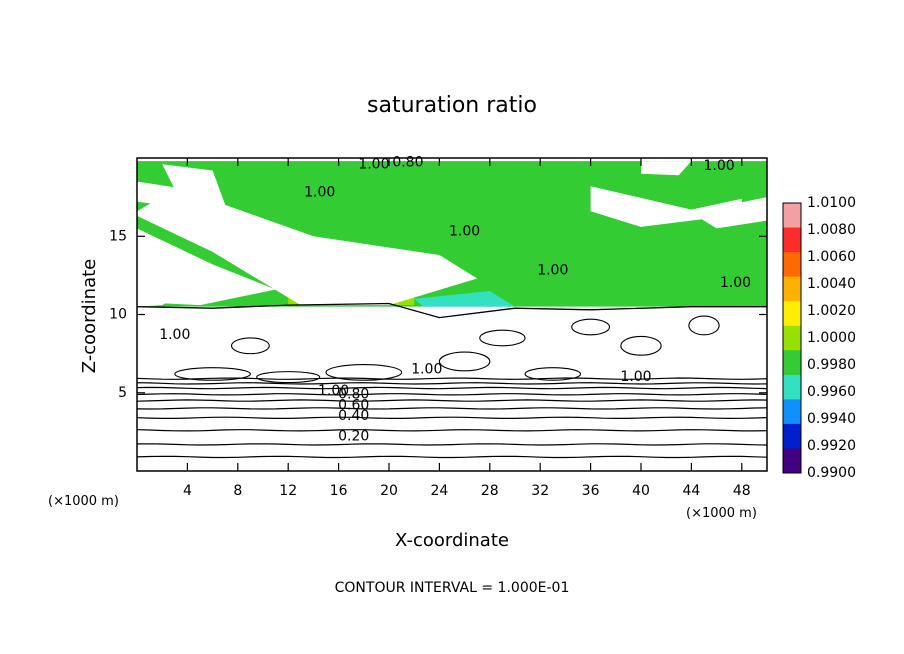 The height and width of the screenshot is (654, 904). I want to click on x-axis-title: X-coordinate, so click(452, 540).